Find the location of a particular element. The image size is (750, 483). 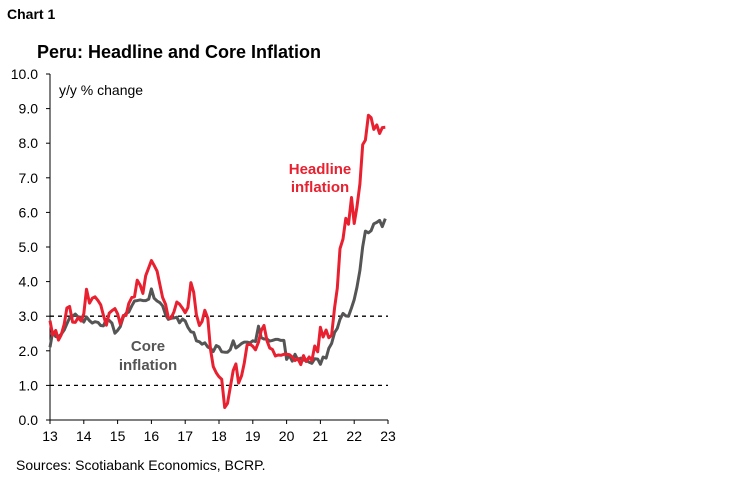

x-tick-label: 19 is located at coordinates (253, 436).